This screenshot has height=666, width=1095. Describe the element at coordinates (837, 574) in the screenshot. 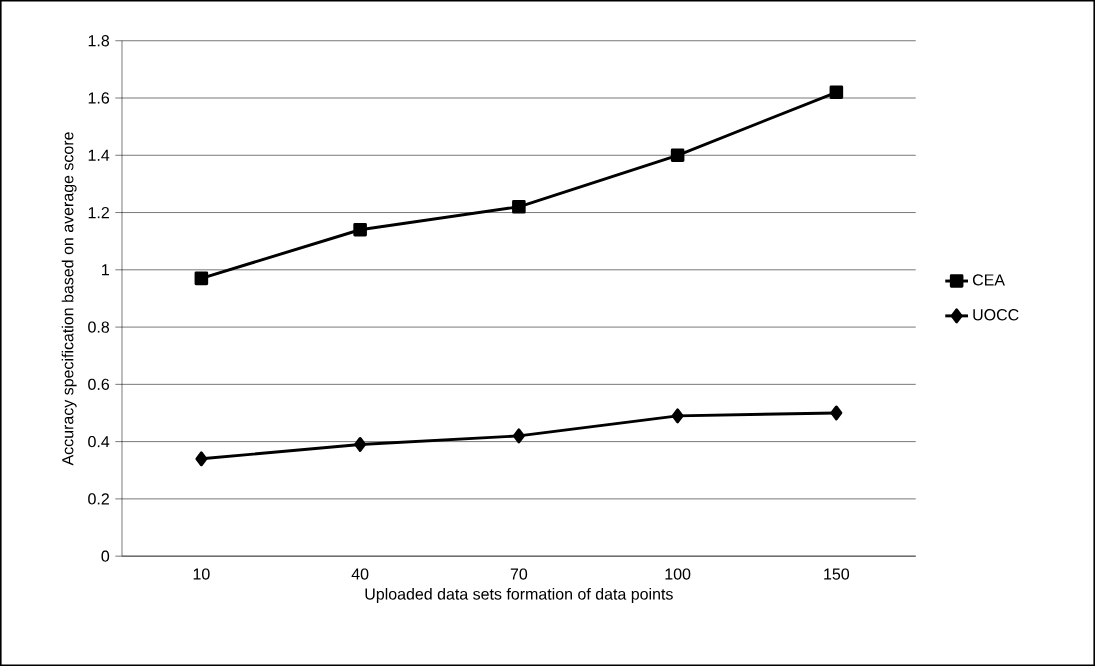

I see `x-tick-label: 150` at that location.